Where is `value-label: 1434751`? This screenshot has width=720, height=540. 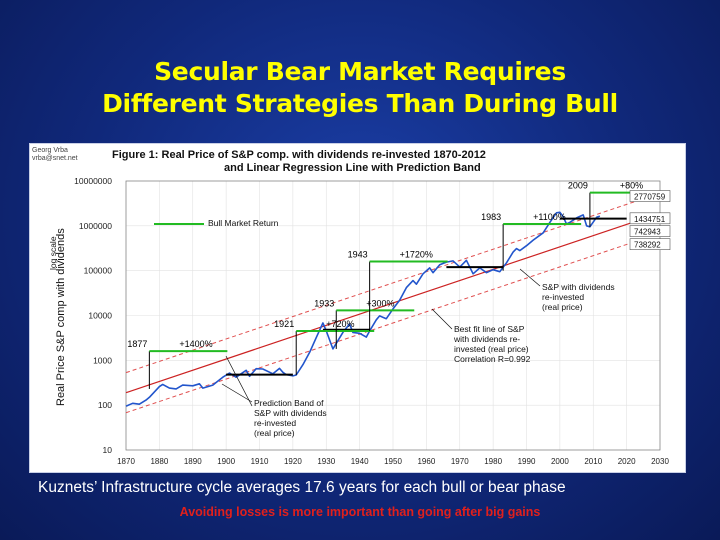
value-label: 1434751 is located at coordinates (650, 219).